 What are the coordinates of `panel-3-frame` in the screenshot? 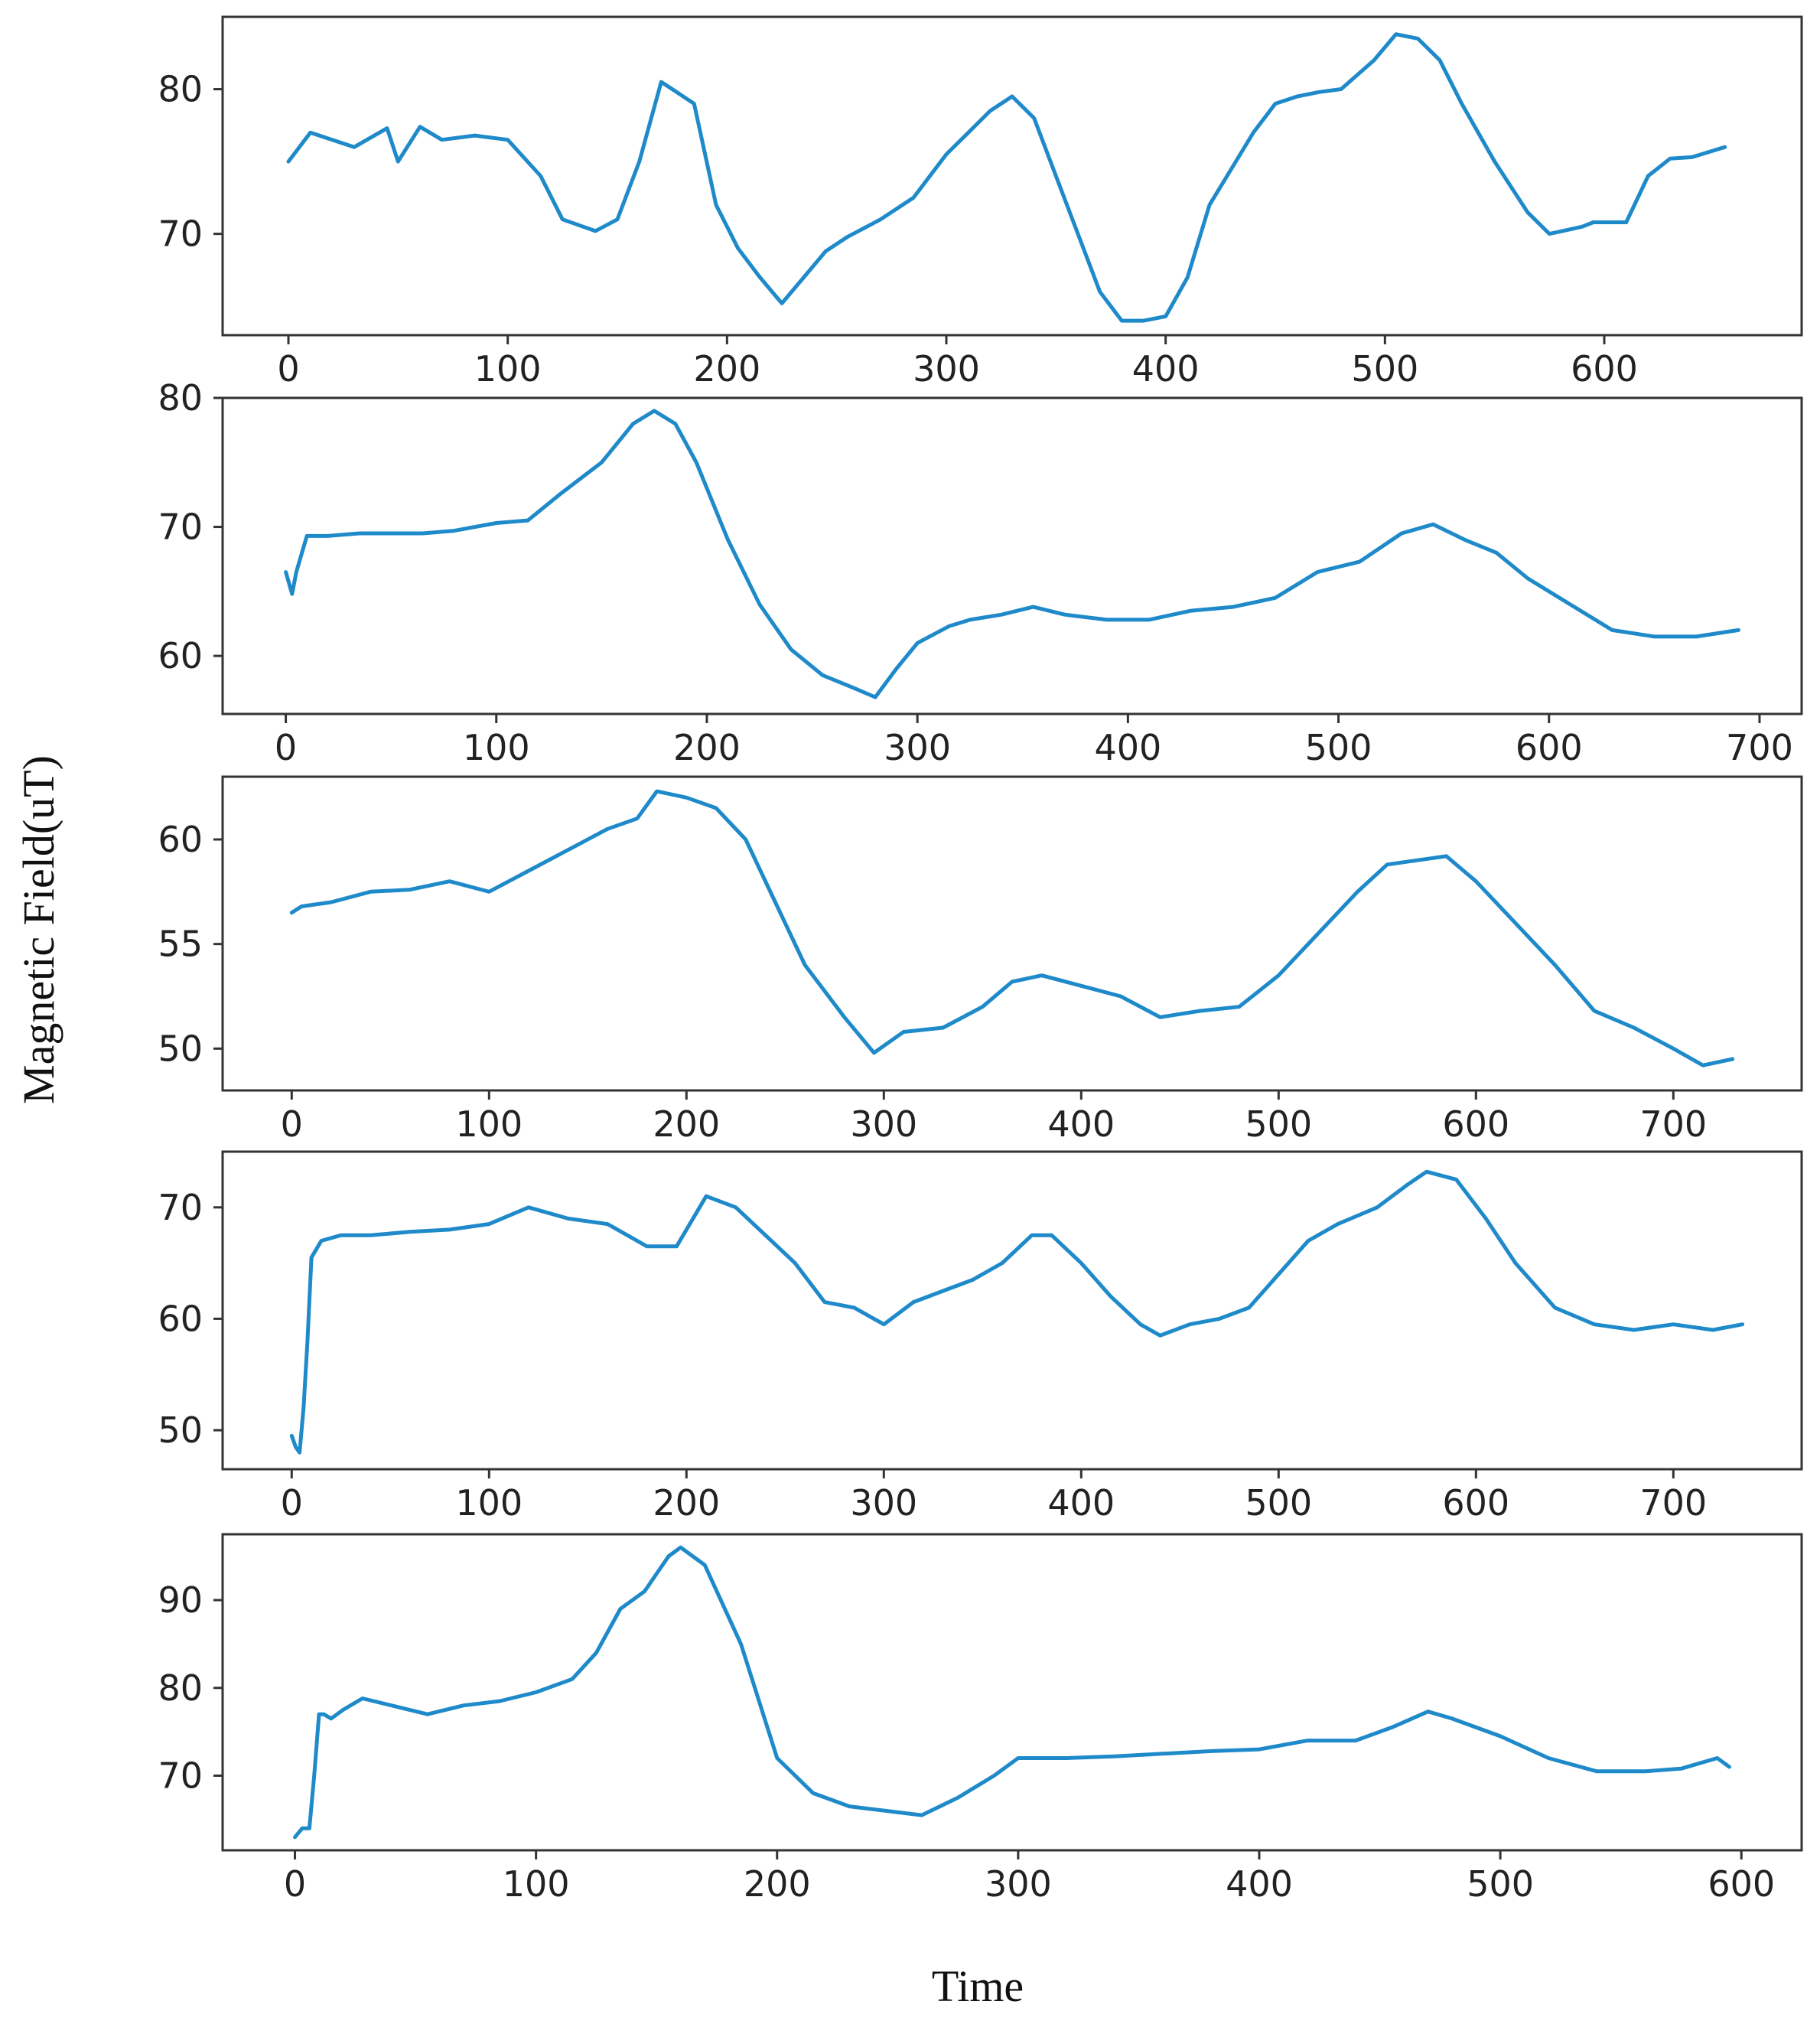 It's located at (1012, 933).